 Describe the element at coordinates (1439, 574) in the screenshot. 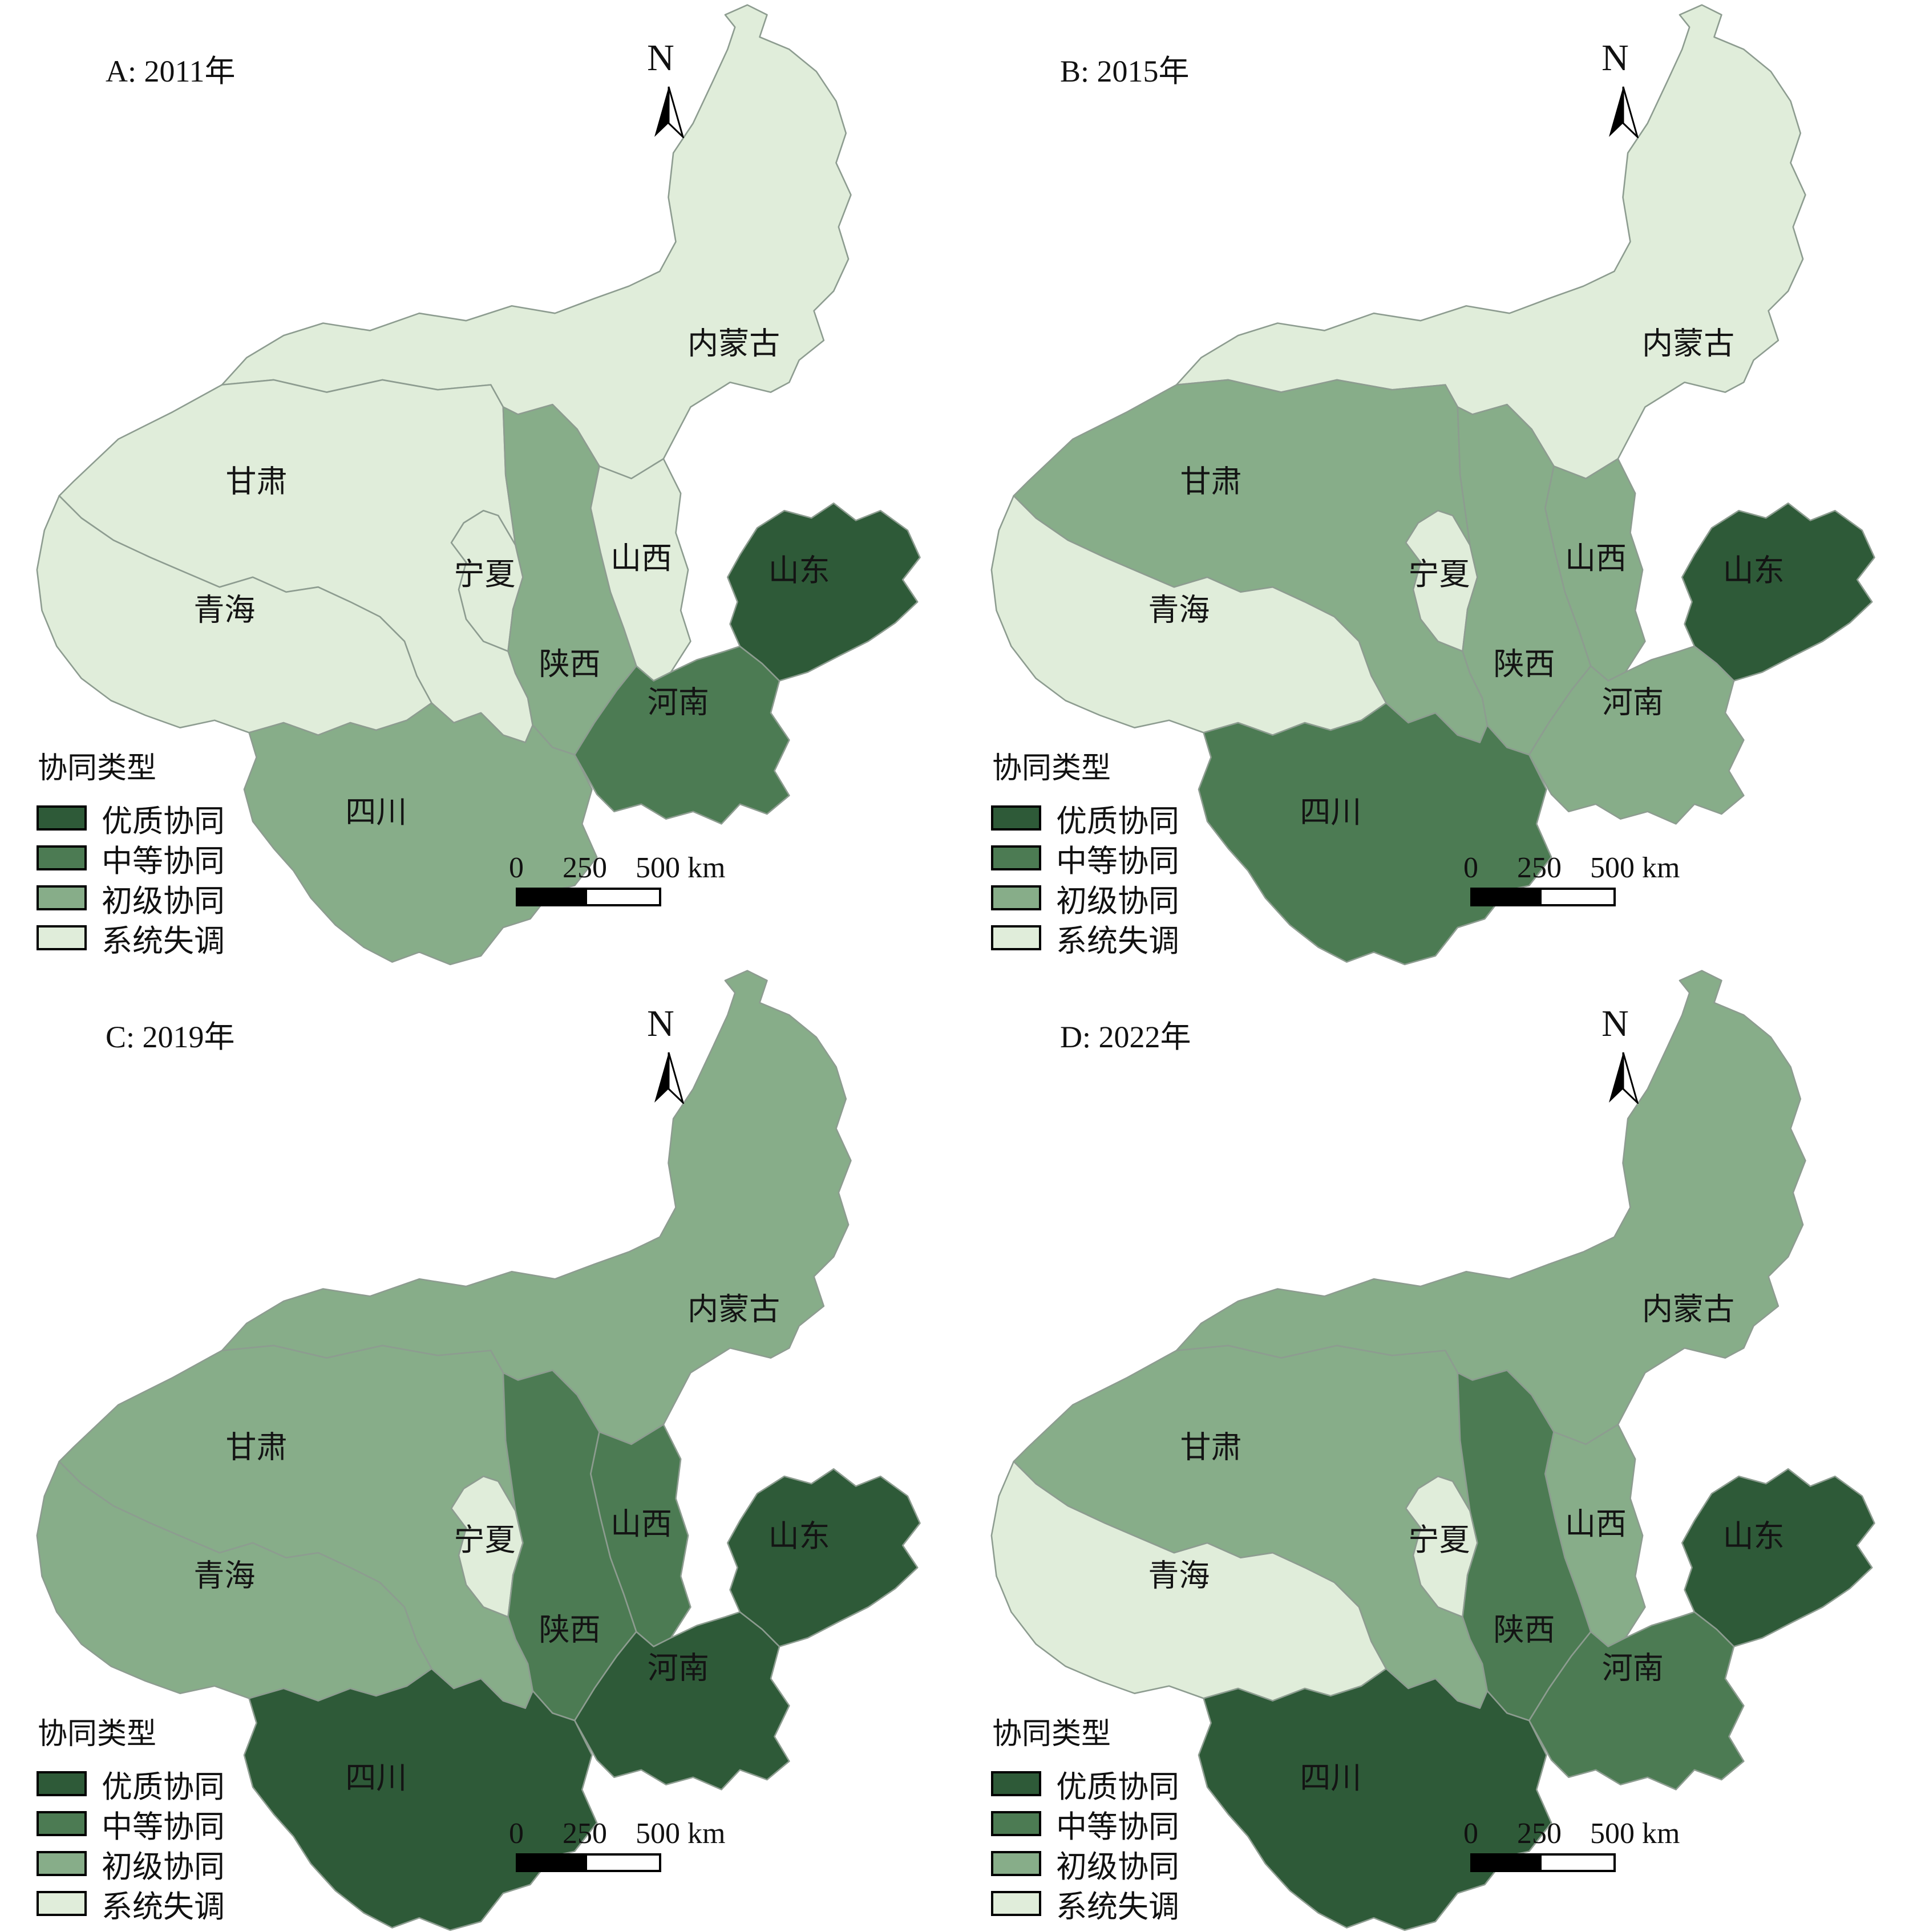

I see `province-label-ningxia: 宁夏` at that location.